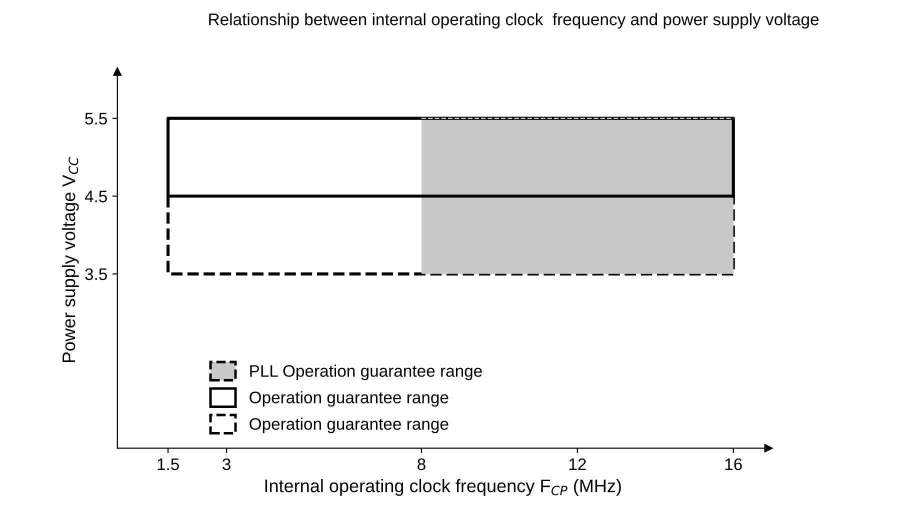  I want to click on y-axis-title: Power supply voltage V$_{CC}$, so click(70, 259).